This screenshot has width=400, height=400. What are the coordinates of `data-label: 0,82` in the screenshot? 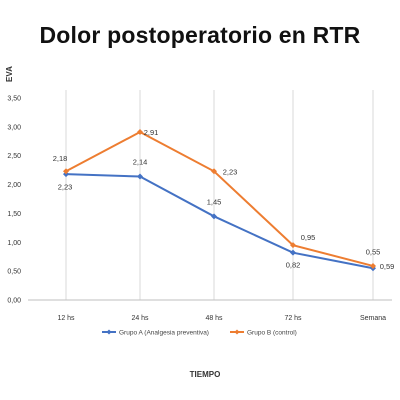 It's located at (293, 265).